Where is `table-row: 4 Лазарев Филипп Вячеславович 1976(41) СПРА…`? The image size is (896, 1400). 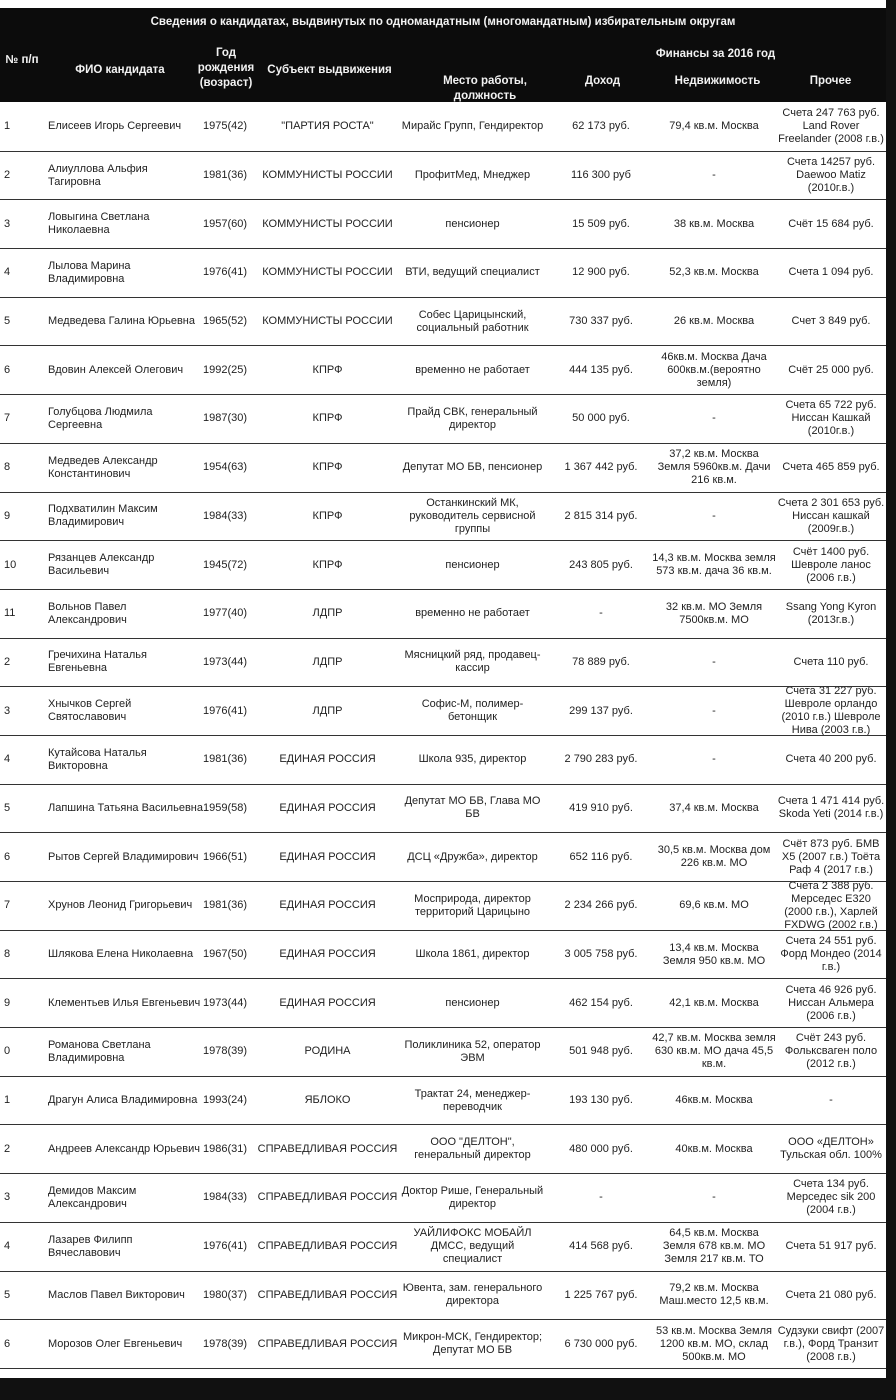
table-row: 4 Лазарев Филипп Вячеславович 1976(41) СПРА… is located at coordinates (443, 1247).